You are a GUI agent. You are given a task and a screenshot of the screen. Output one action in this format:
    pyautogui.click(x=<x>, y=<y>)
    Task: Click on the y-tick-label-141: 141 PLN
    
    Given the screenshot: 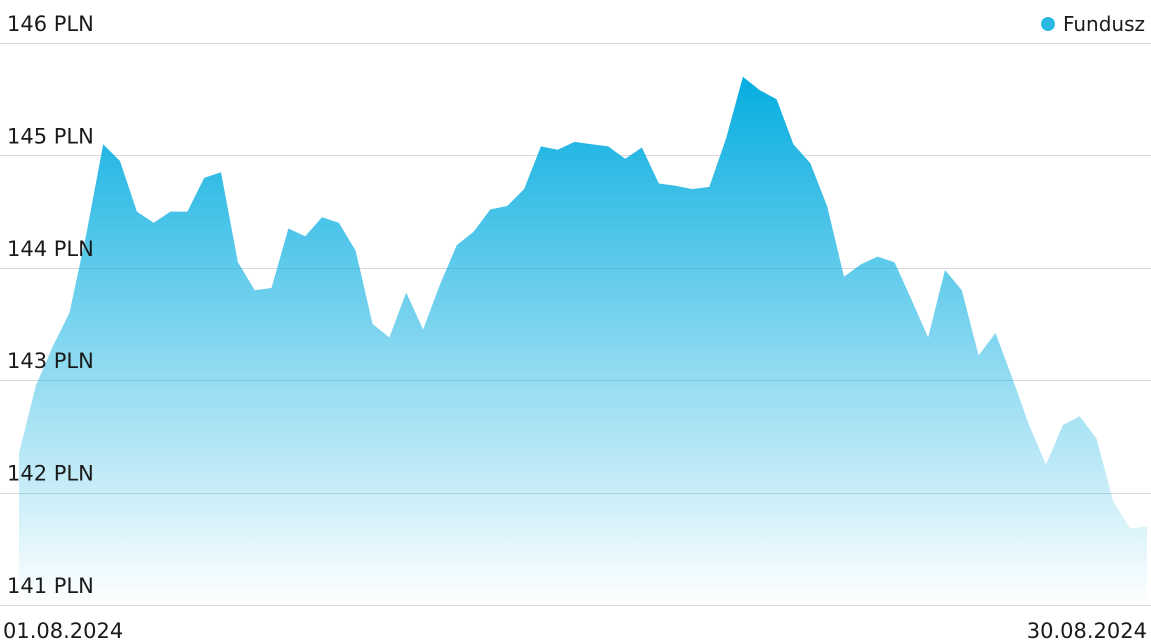 What is the action you would take?
    pyautogui.click(x=50, y=586)
    